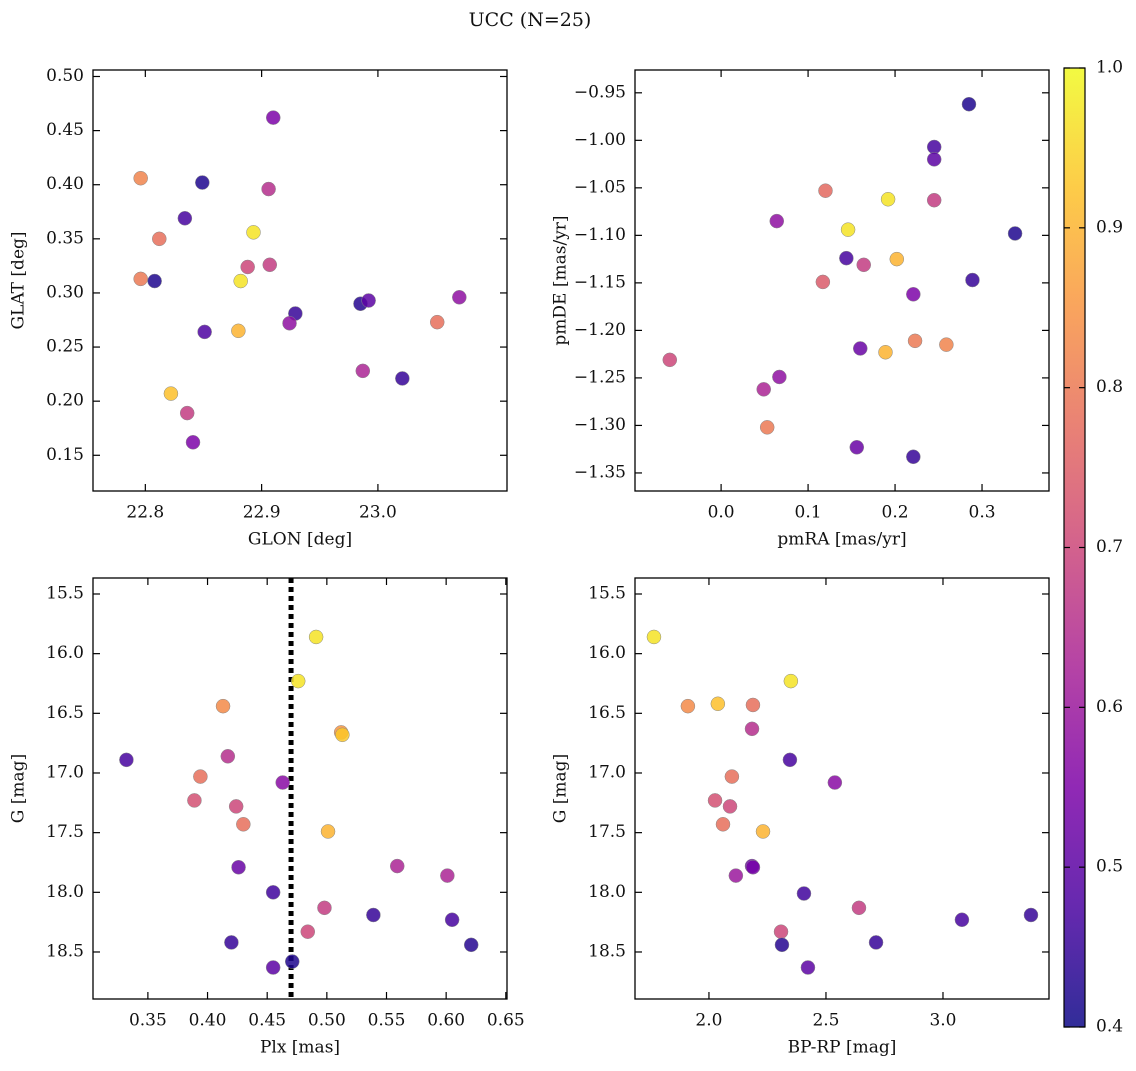 The height and width of the screenshot is (1071, 1136). I want to click on y-tick-label: 18.5, so click(607, 951).